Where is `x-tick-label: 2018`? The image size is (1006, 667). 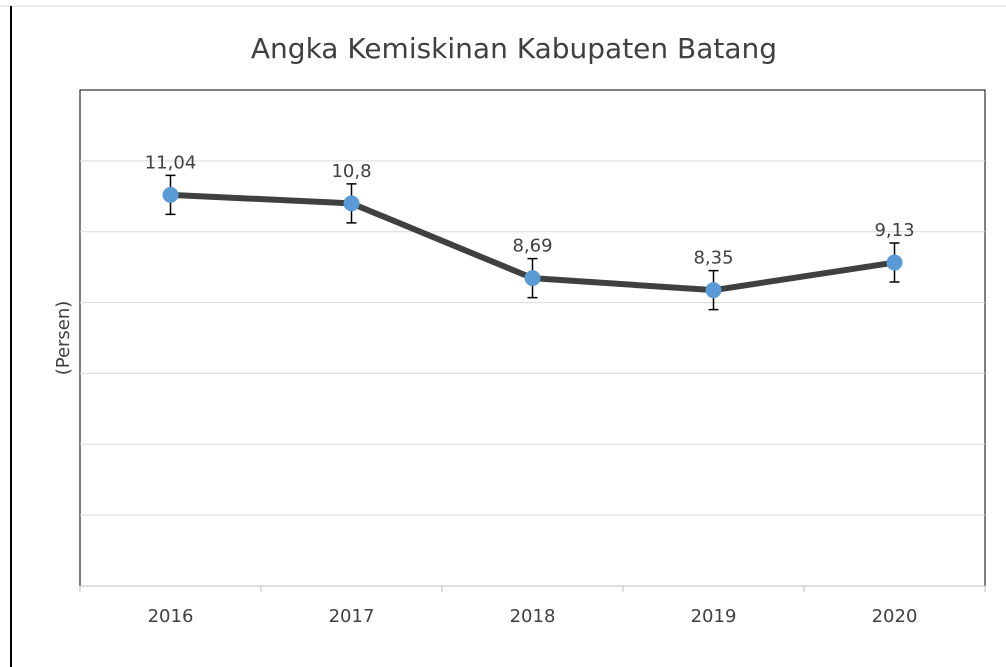
x-tick-label: 2018 is located at coordinates (533, 616).